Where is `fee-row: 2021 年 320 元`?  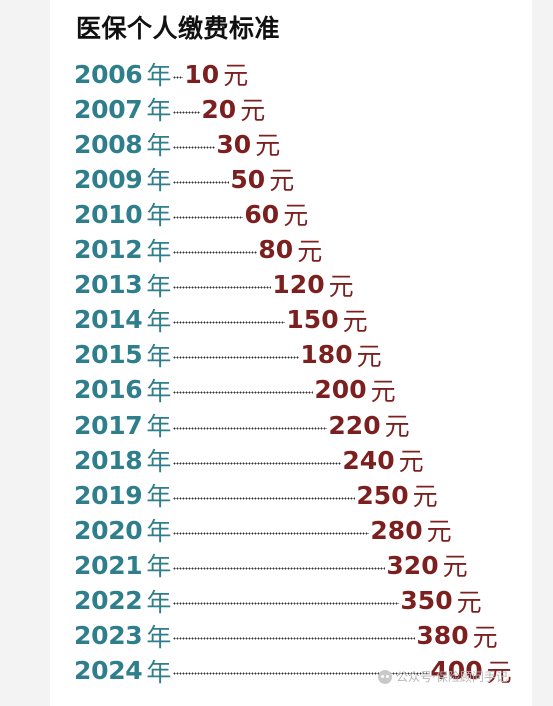
fee-row: 2021 年 320 元 is located at coordinates (271, 565).